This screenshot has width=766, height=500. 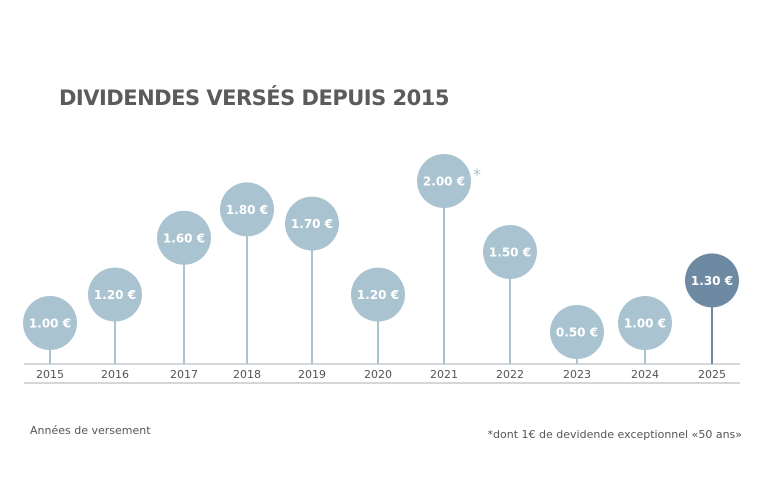 I want to click on bubble-2024, so click(x=645, y=323).